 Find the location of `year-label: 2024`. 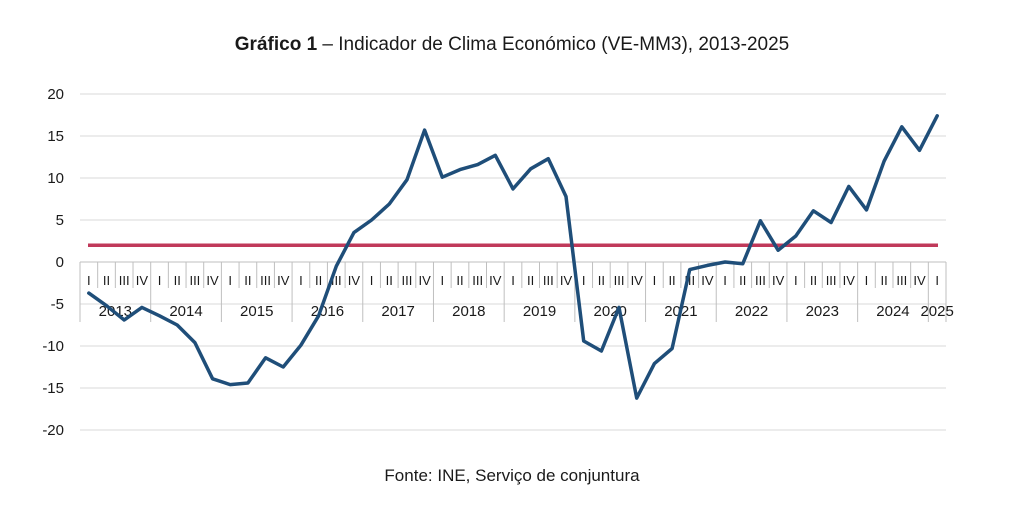

year-label: 2024 is located at coordinates (892, 311).